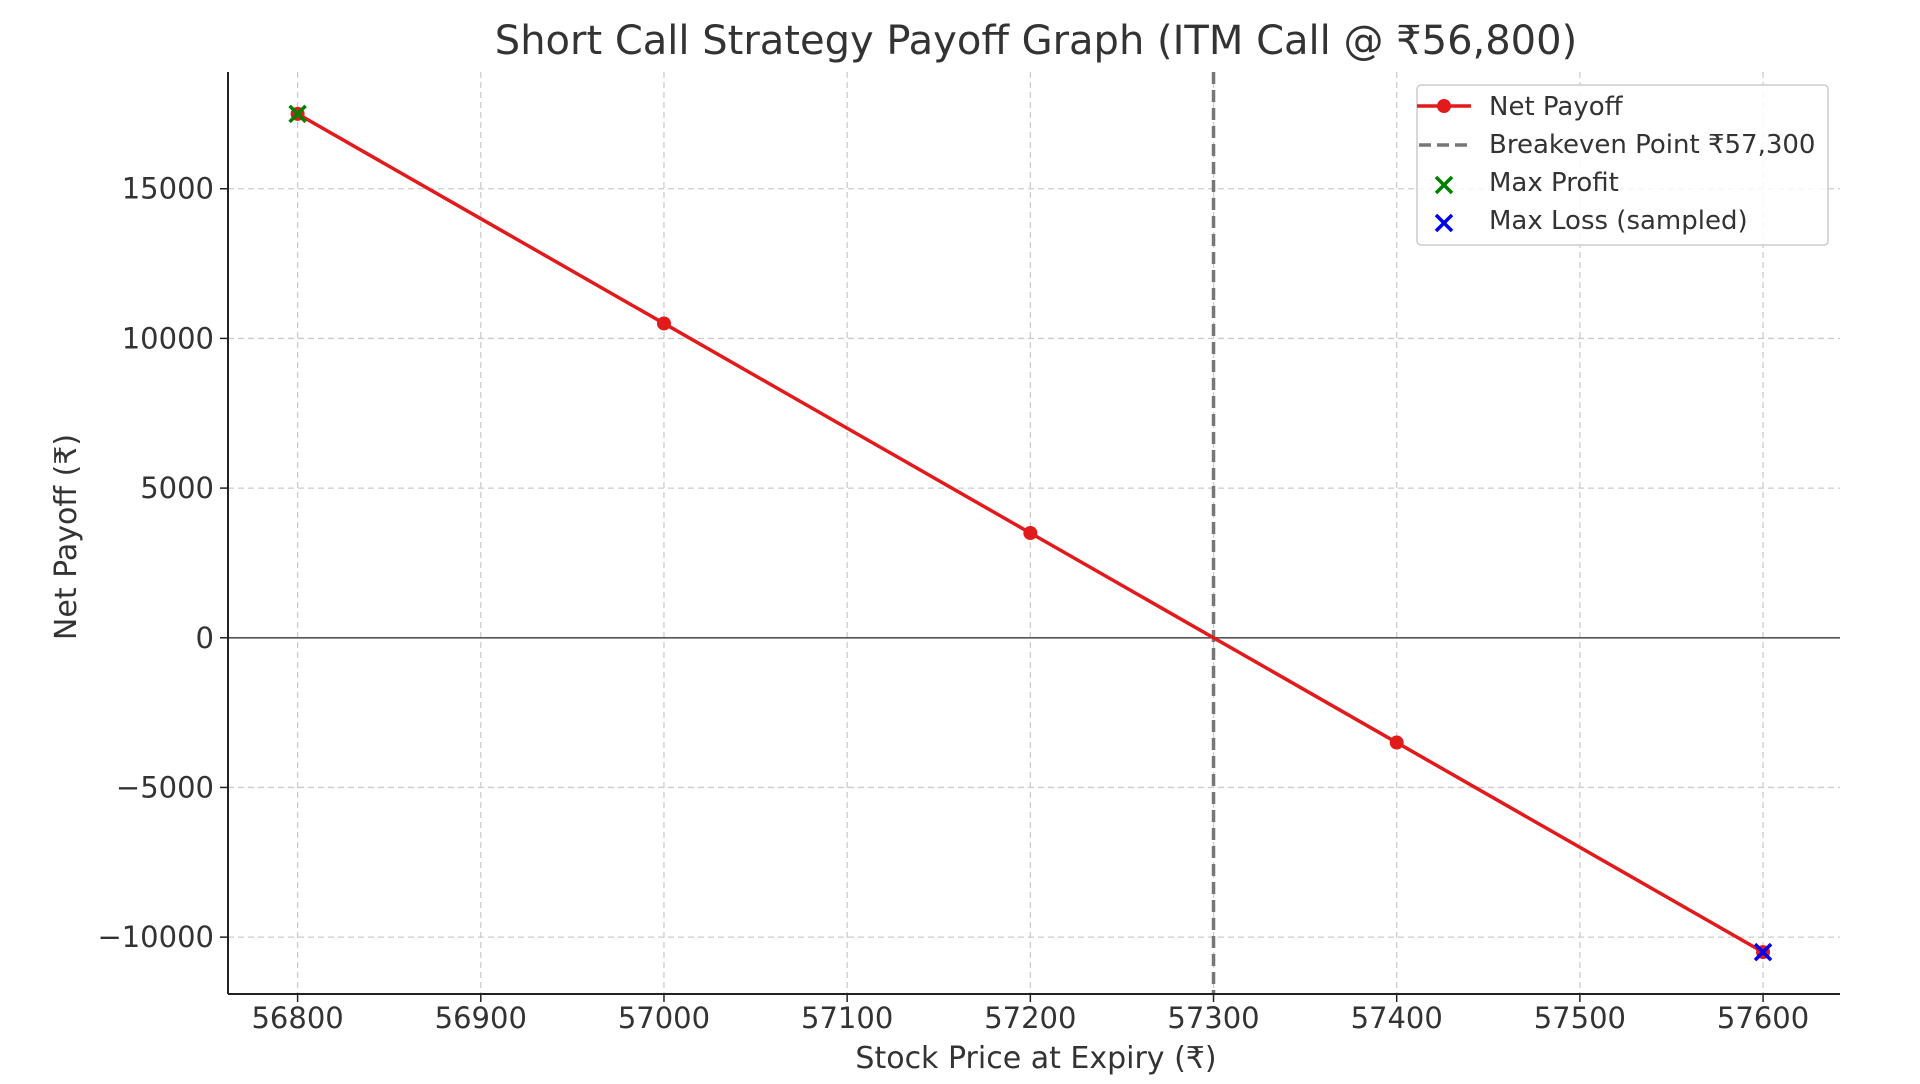 This screenshot has width=1920, height=1084. Describe the element at coordinates (168, 338) in the screenshot. I see `y-tick-label: 10000` at that location.